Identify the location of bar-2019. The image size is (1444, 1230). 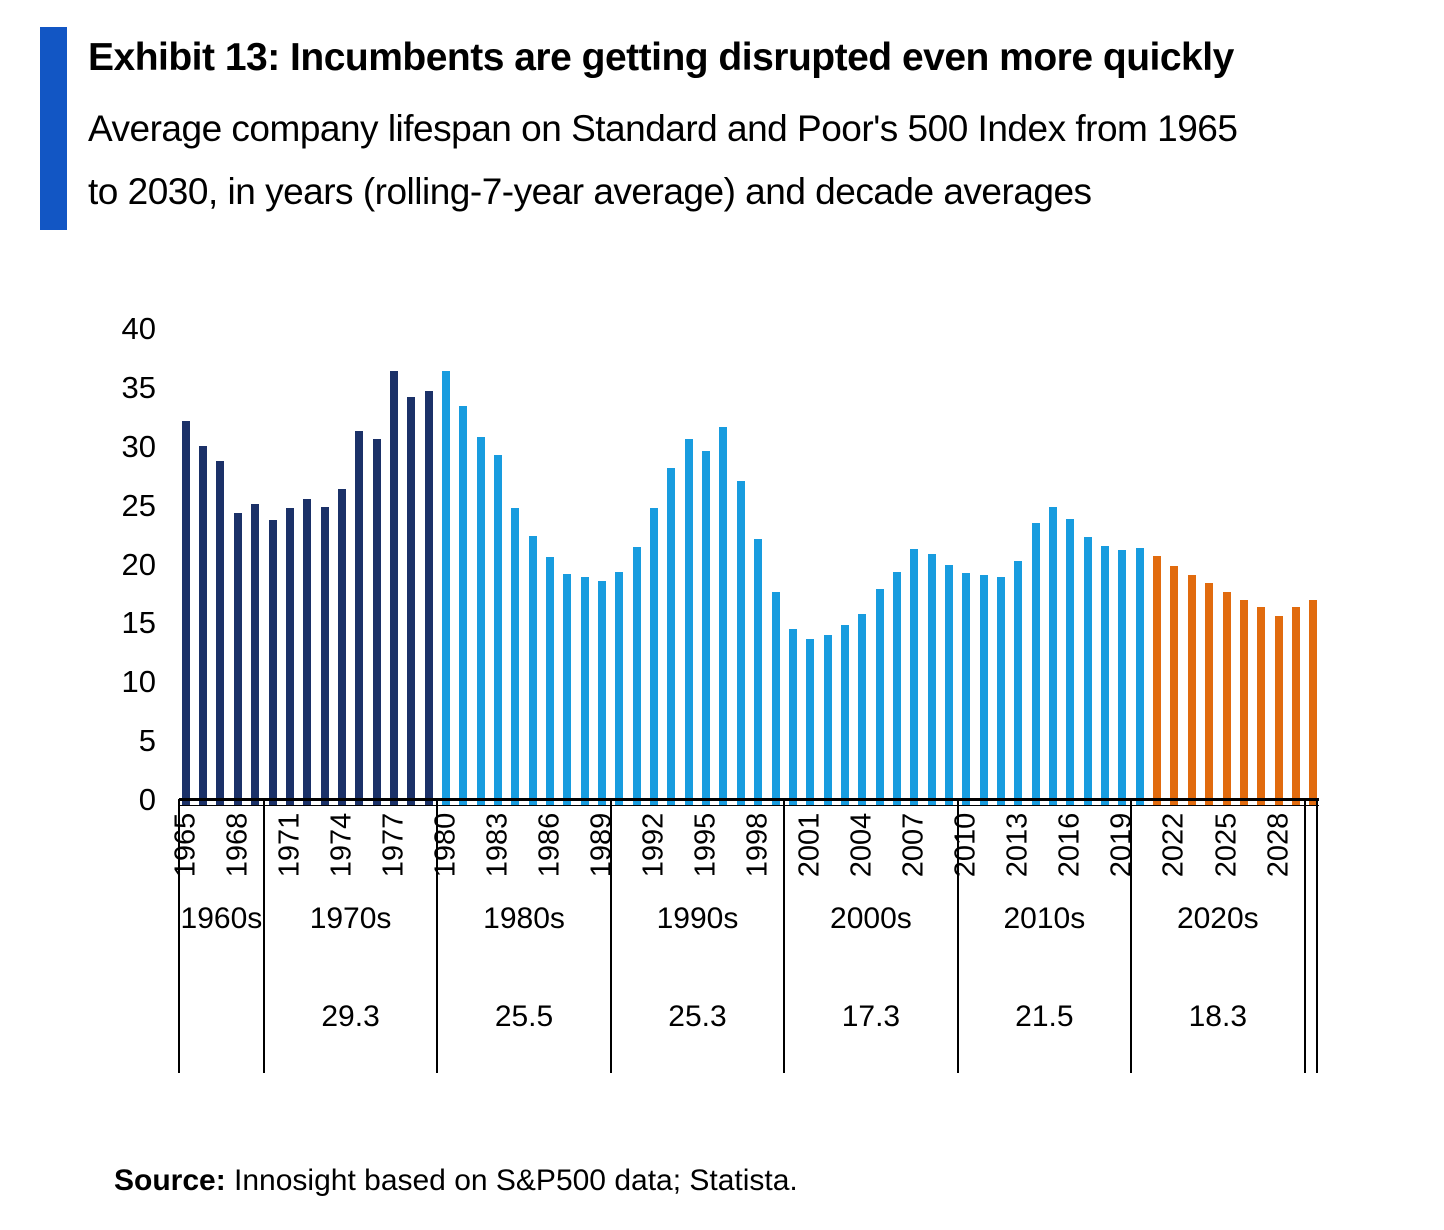
(1122, 678).